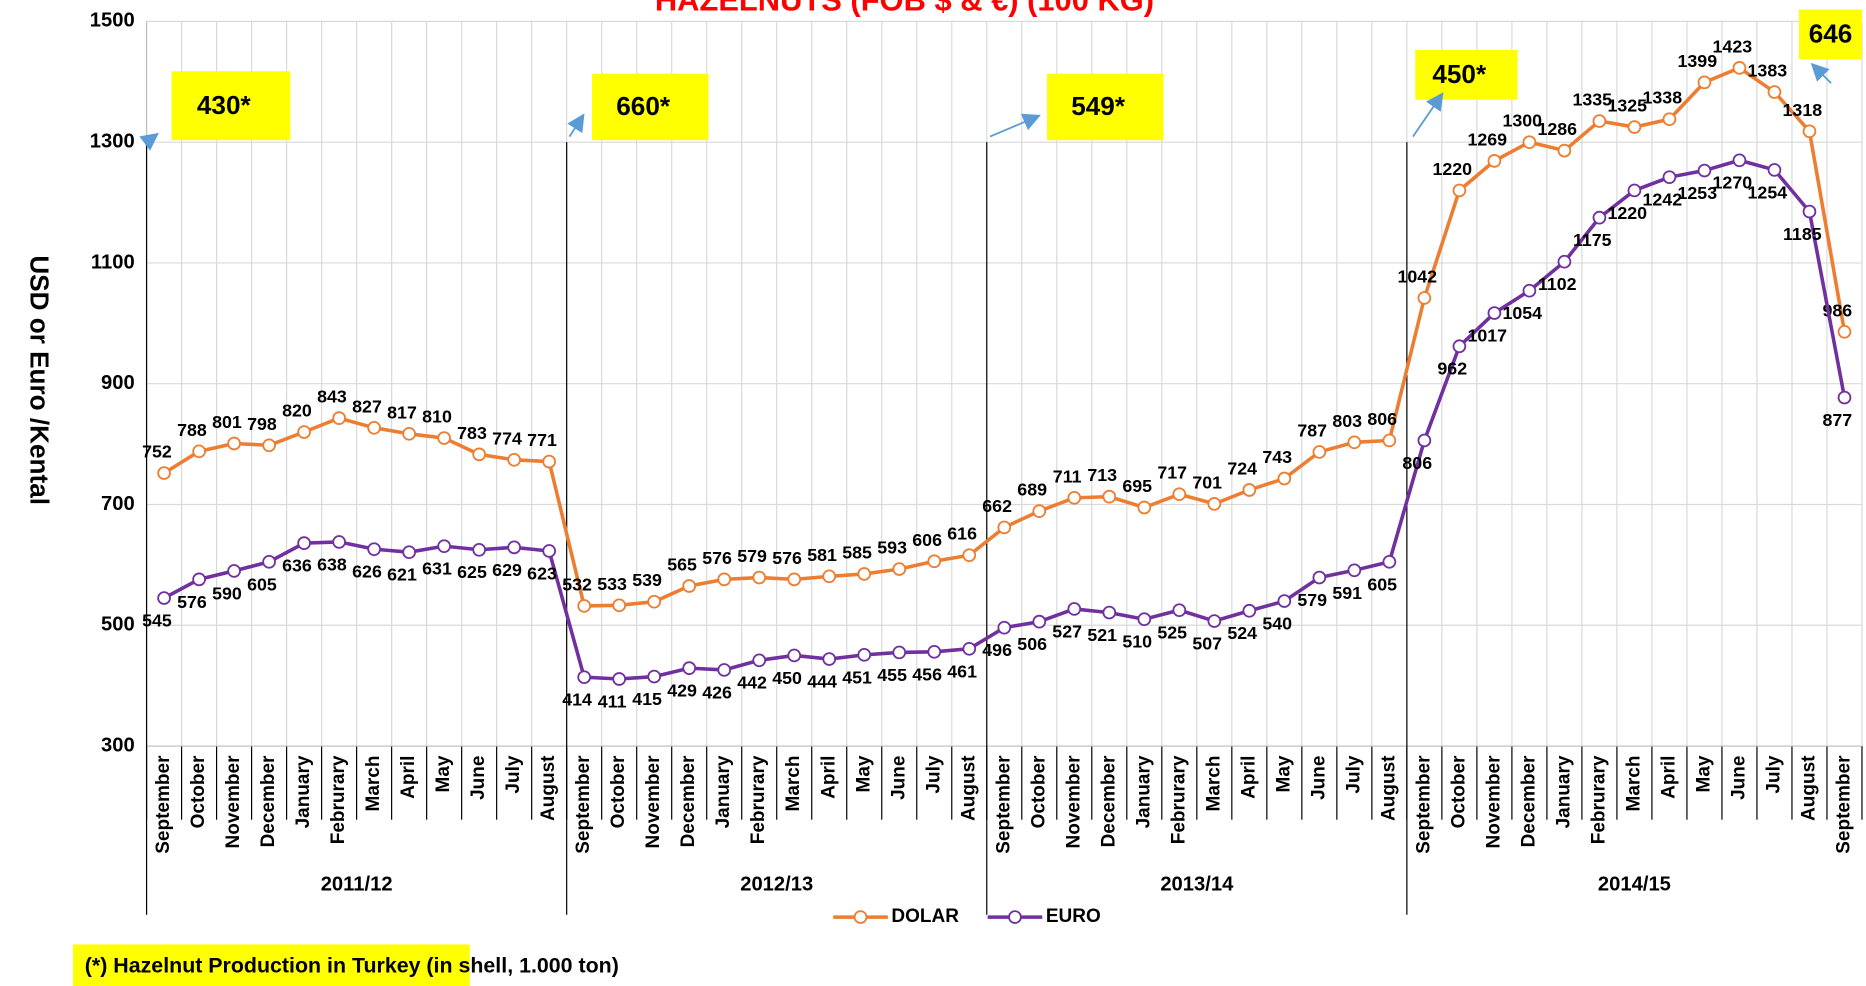 This screenshot has height=986, width=1866. What do you see at coordinates (332, 564) in the screenshot?
I see `data-label: 638` at bounding box center [332, 564].